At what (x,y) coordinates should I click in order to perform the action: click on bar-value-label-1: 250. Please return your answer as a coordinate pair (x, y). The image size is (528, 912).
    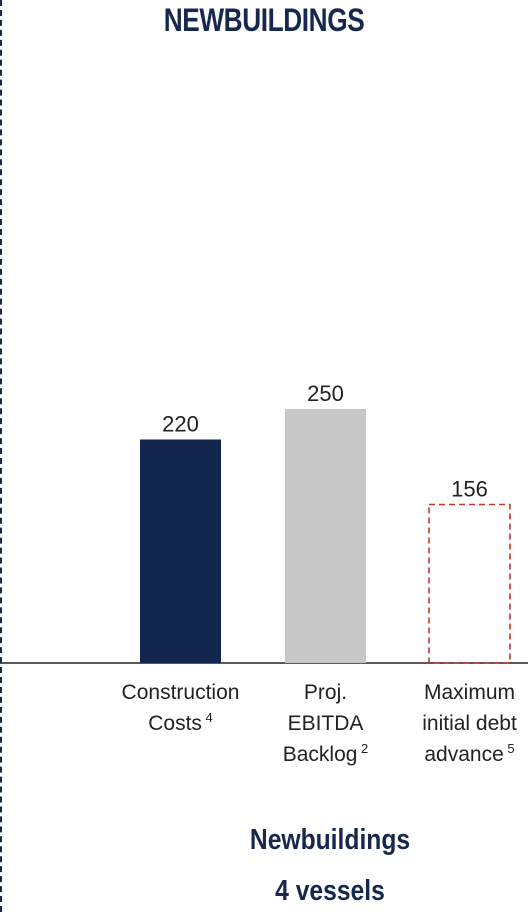
    Looking at the image, I should click on (325, 393).